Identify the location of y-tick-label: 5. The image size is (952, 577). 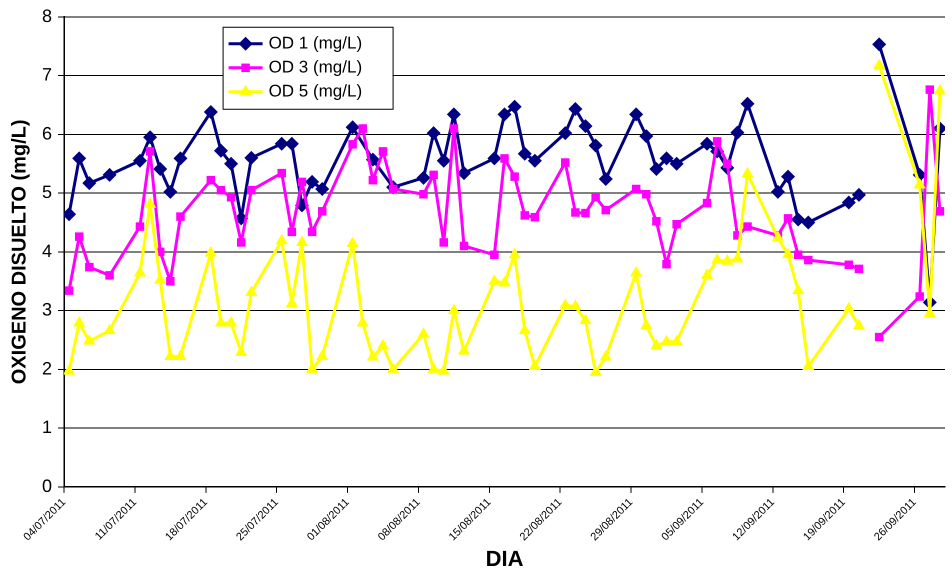
(47, 192).